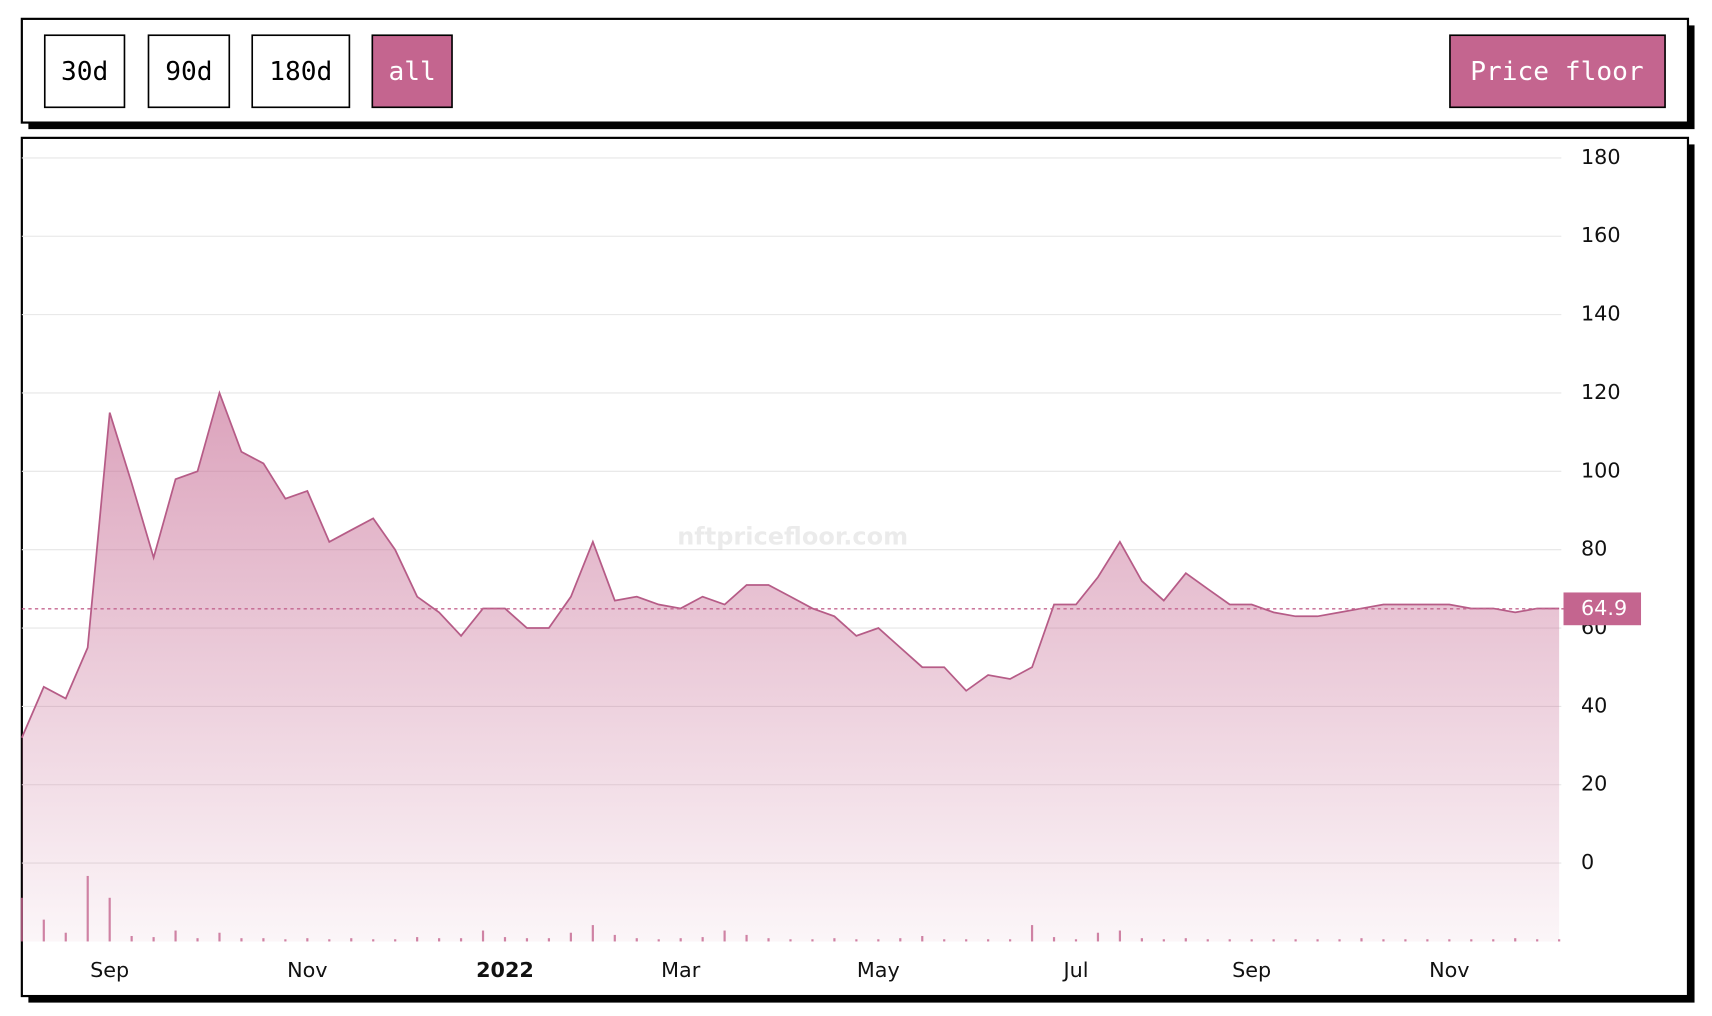 The height and width of the screenshot is (1016, 1712). I want to click on button-label: all, so click(412, 72).